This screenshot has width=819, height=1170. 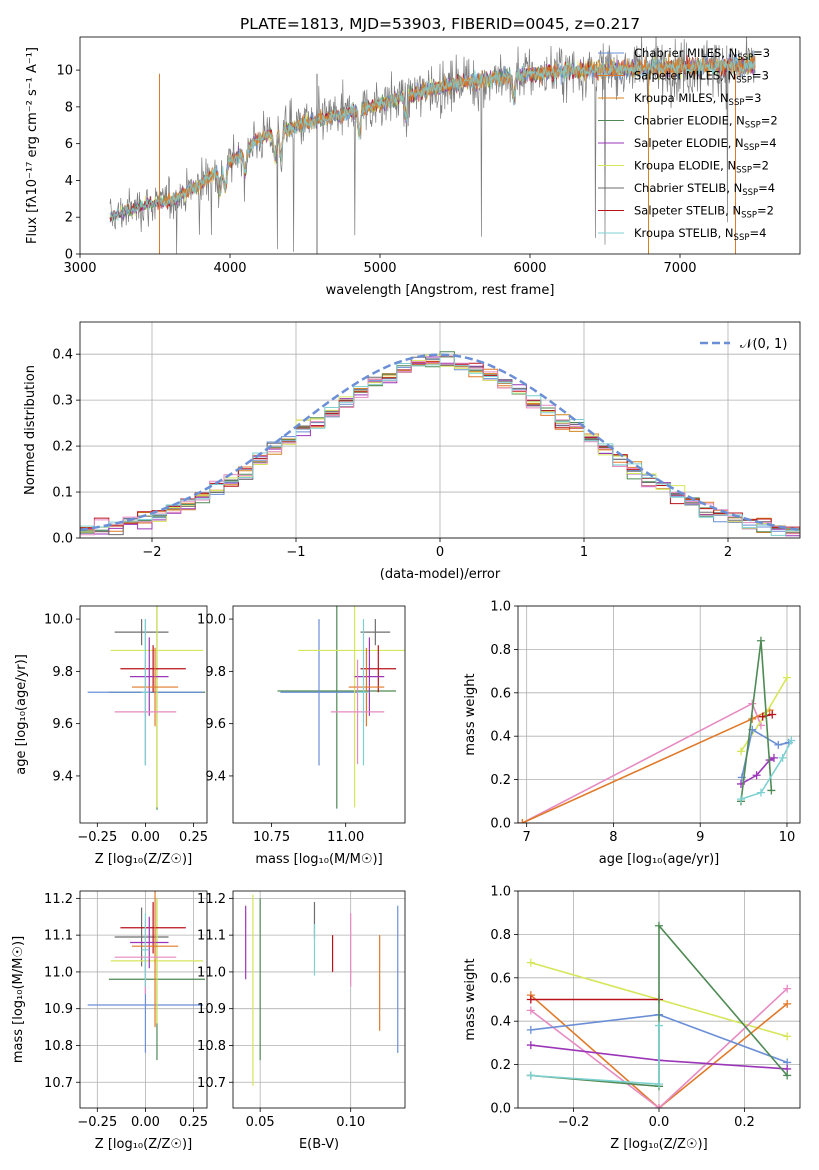 I want to click on y-tick-label: 0.4, so click(x=500, y=737).